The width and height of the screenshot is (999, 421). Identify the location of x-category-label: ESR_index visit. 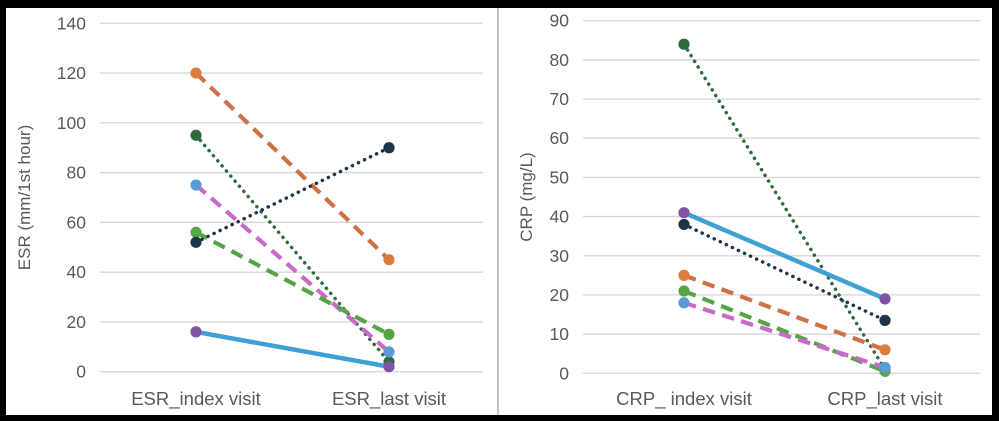
(196, 399).